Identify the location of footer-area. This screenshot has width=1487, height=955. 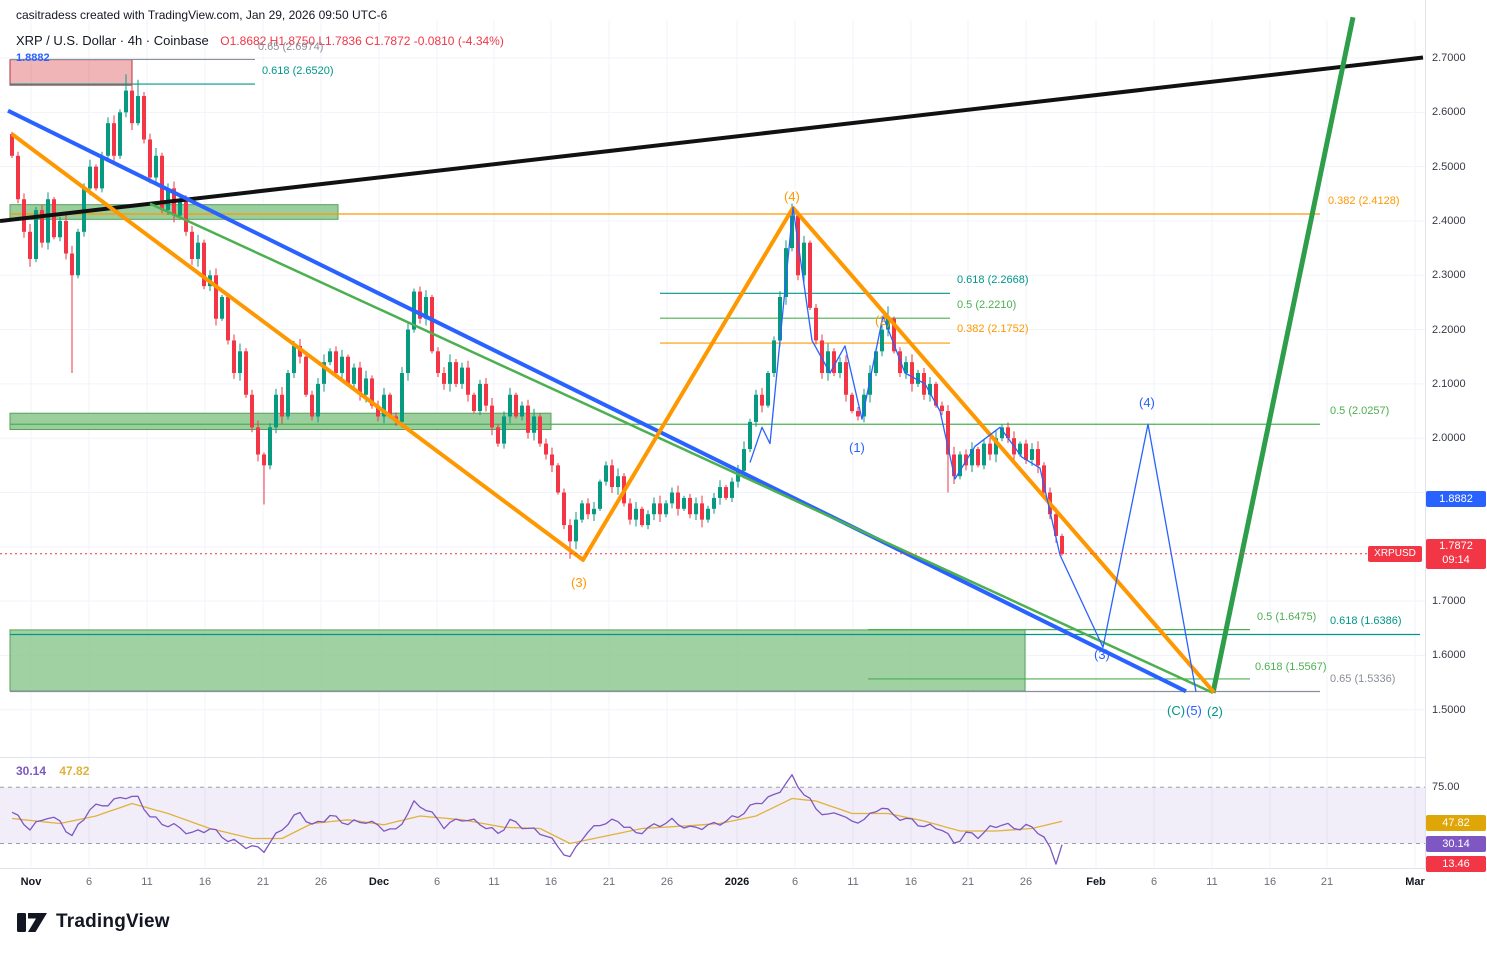
(743, 926).